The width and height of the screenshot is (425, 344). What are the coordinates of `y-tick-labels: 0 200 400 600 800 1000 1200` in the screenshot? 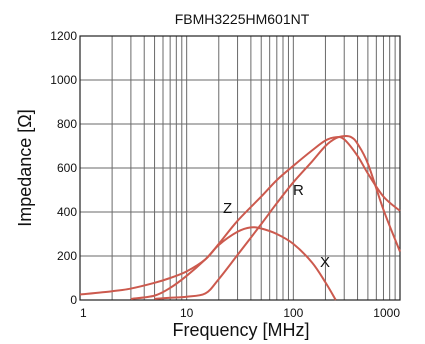 It's located at (63, 168).